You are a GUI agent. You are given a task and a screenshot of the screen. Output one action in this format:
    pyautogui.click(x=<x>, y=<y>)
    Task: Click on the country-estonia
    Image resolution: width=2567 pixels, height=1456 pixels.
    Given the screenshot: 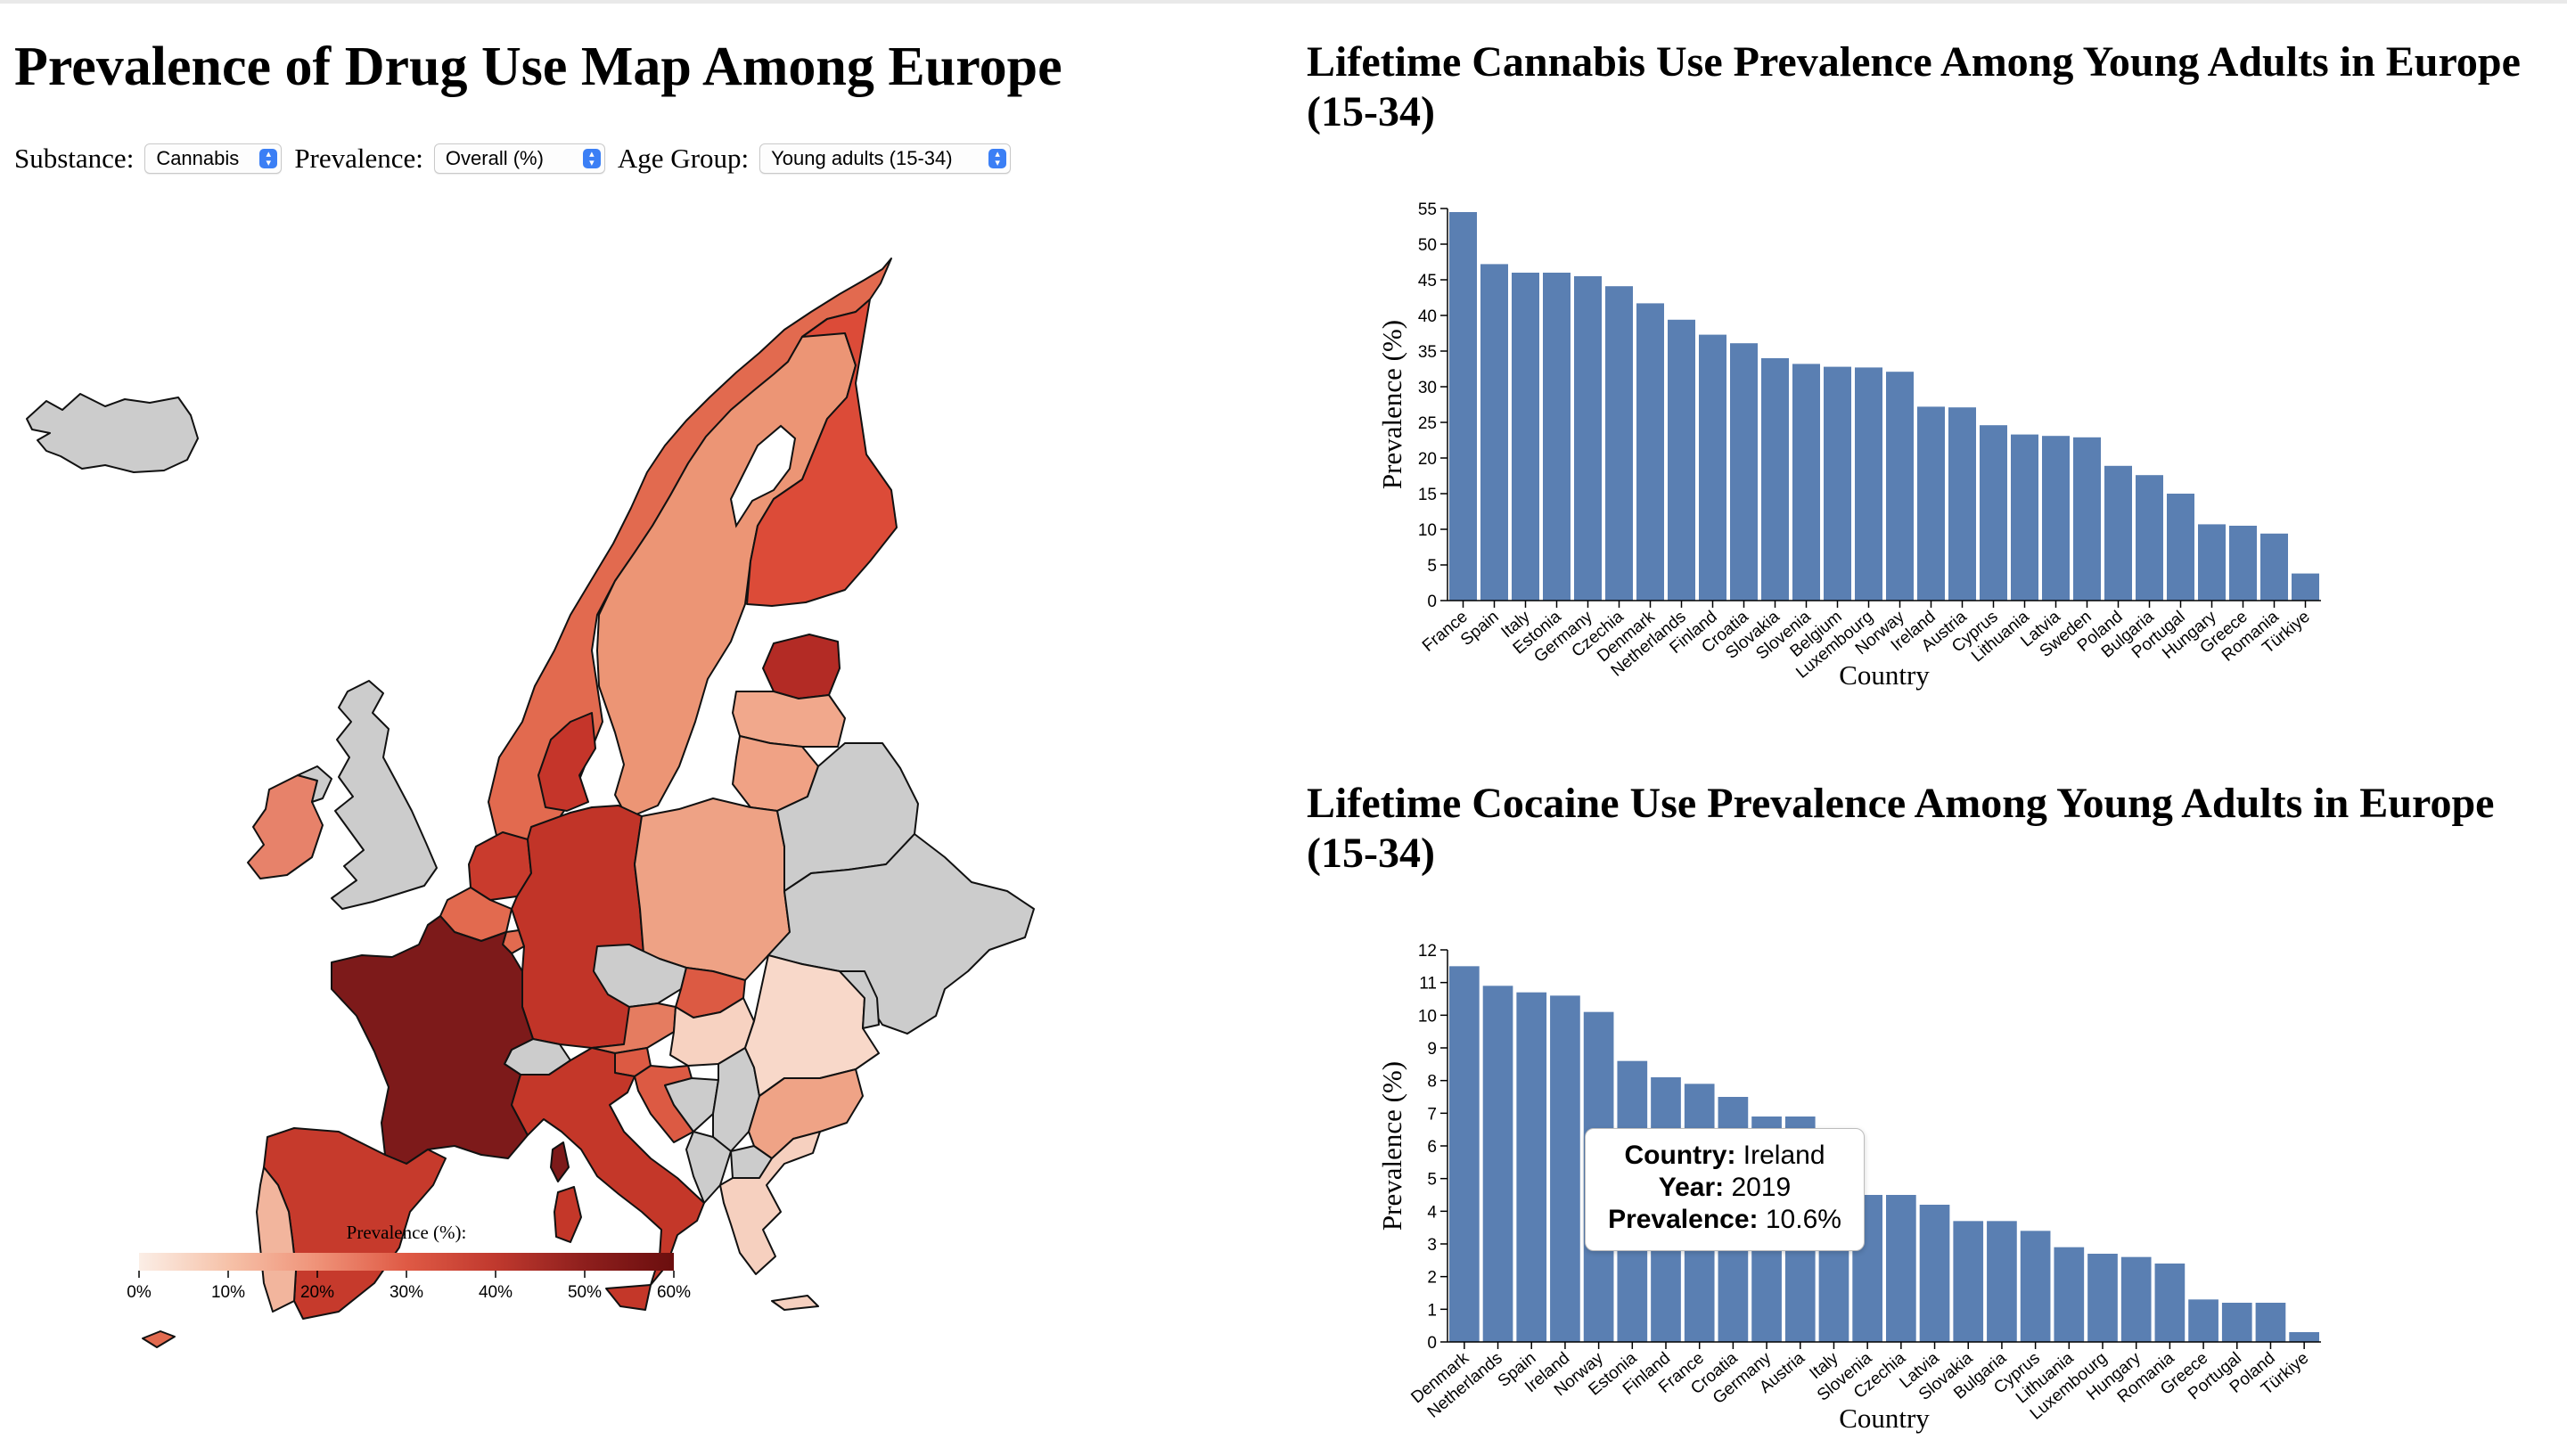 What is the action you would take?
    pyautogui.click(x=801, y=667)
    